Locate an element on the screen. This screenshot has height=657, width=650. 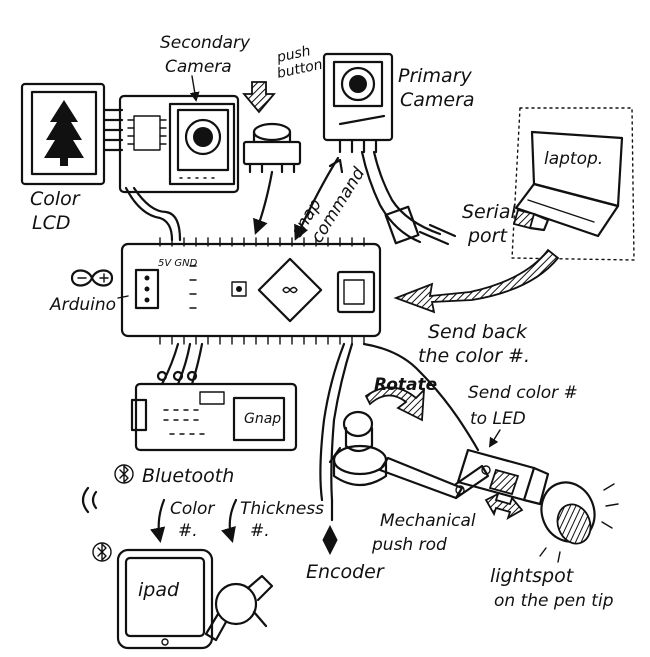
svg-text: the color #. is located at coordinates (474, 356).